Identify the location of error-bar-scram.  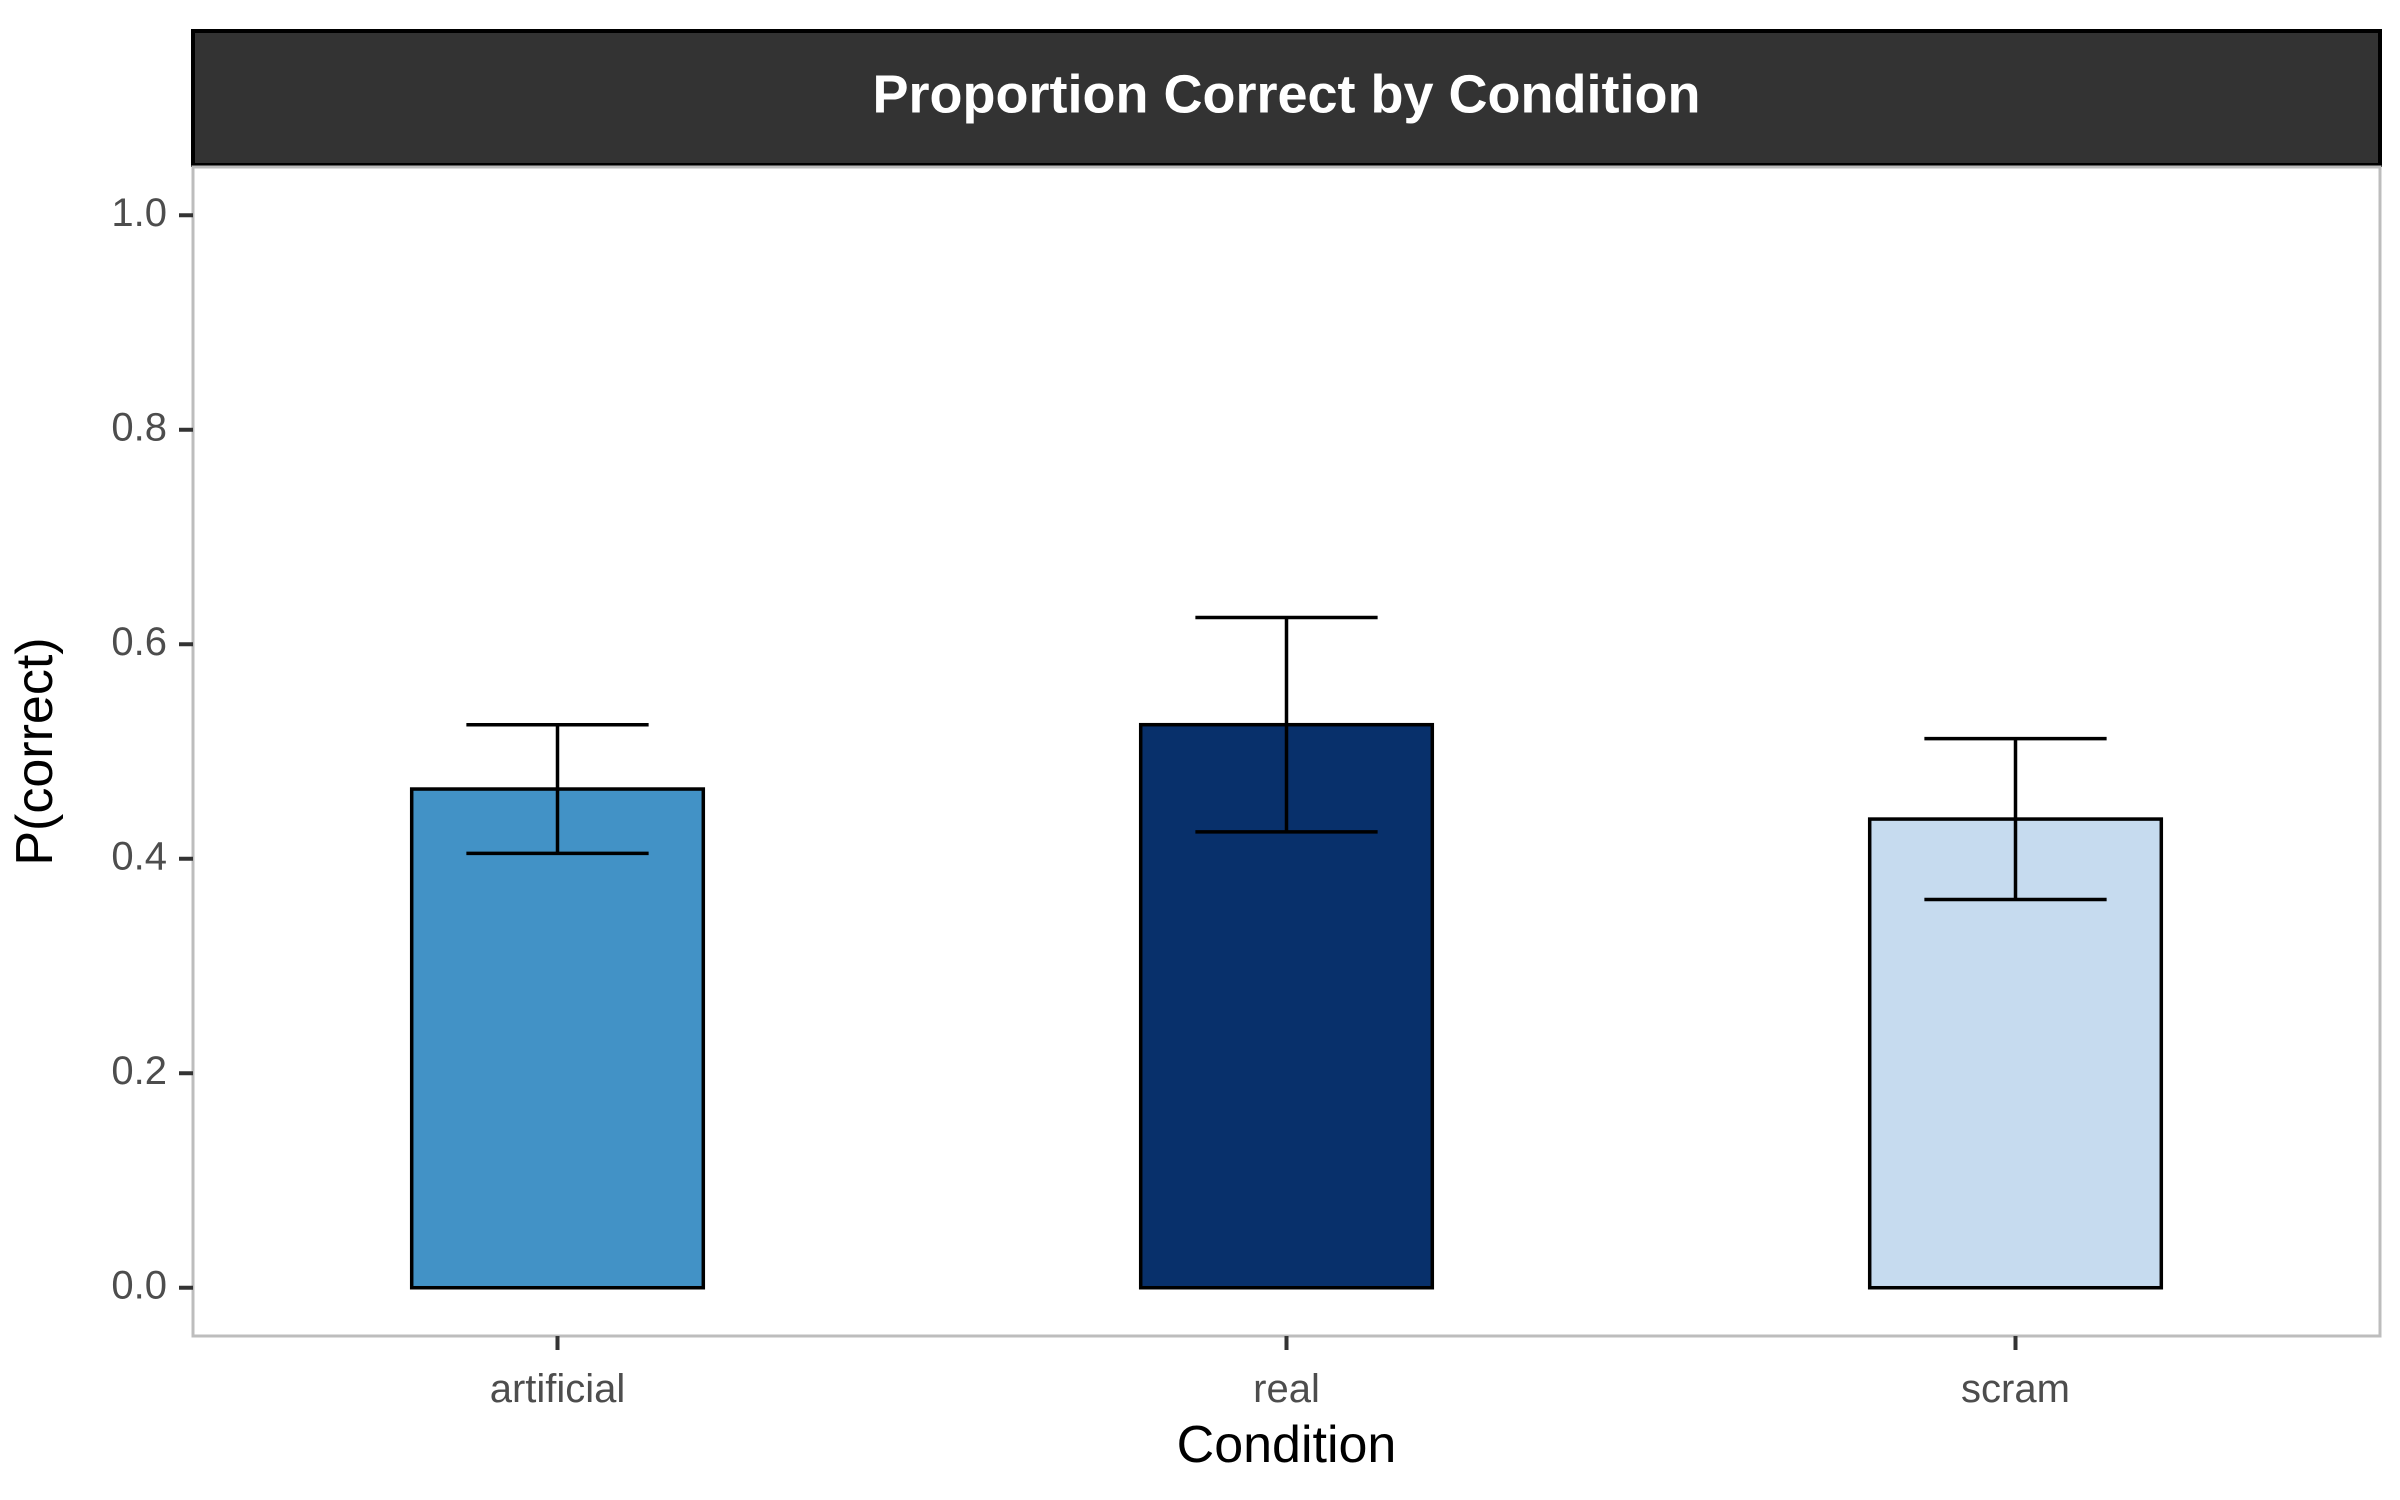
(2015, 819).